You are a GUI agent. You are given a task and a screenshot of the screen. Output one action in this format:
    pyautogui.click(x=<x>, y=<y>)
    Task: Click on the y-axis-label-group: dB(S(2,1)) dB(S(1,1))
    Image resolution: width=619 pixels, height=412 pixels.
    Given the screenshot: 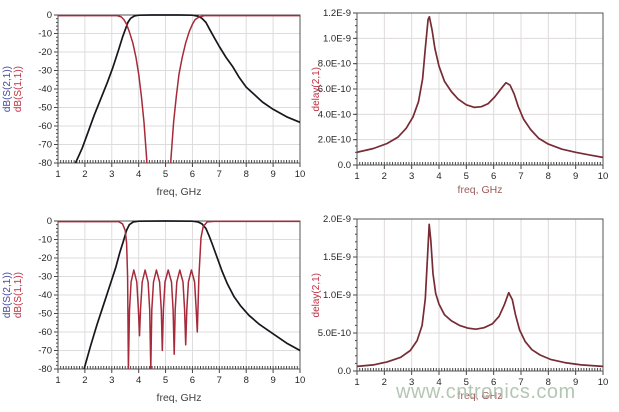 What is the action you would take?
    pyautogui.click(x=14, y=89)
    